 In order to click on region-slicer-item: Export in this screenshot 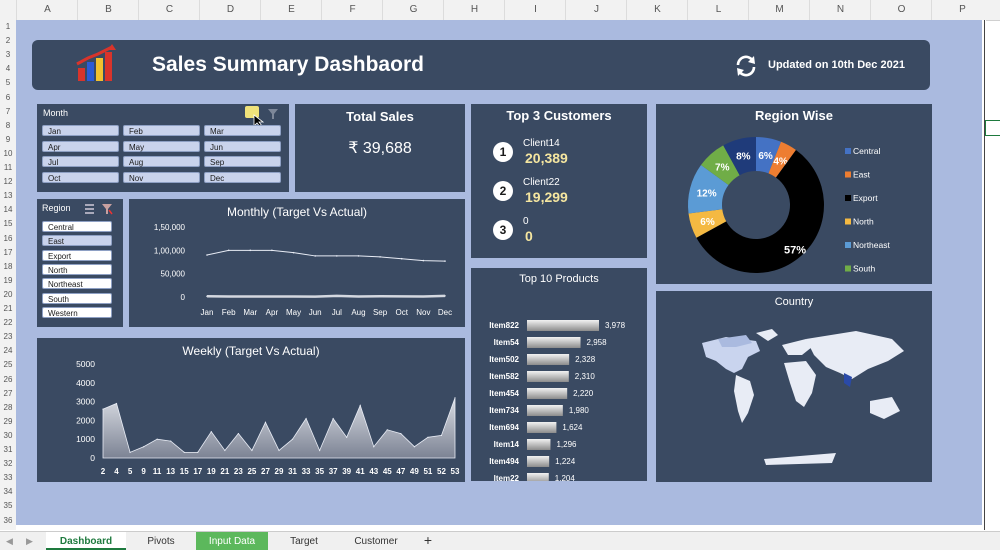, I will do `click(77, 255)`.